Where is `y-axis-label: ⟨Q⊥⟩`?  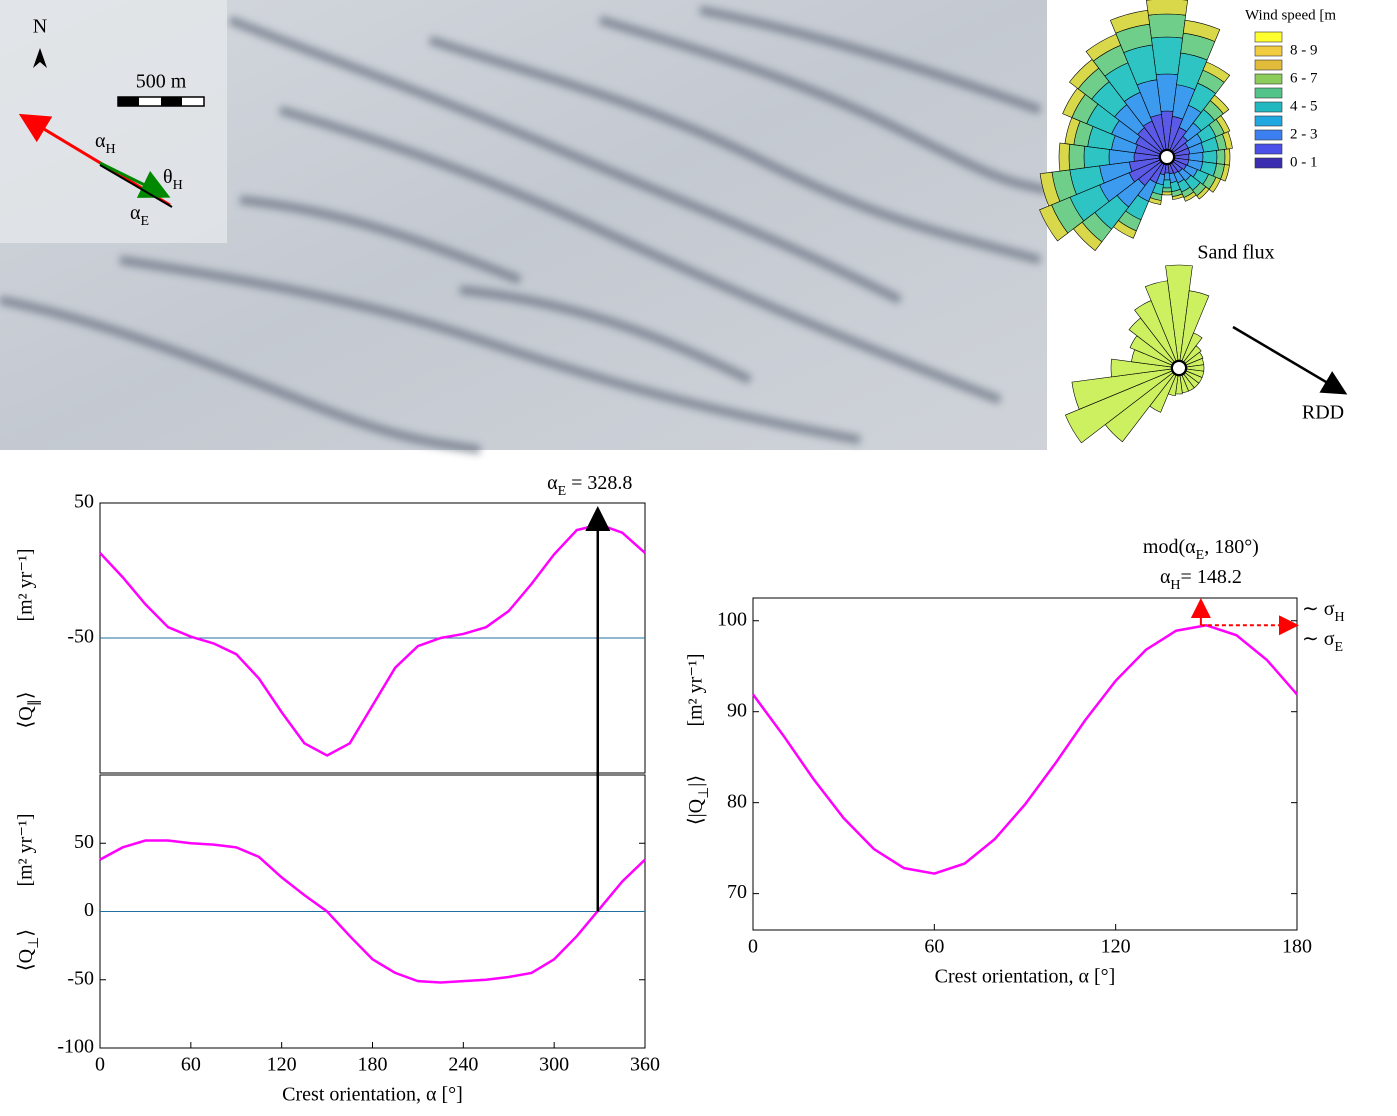 y-axis-label: ⟨Q⊥⟩ is located at coordinates (28, 950).